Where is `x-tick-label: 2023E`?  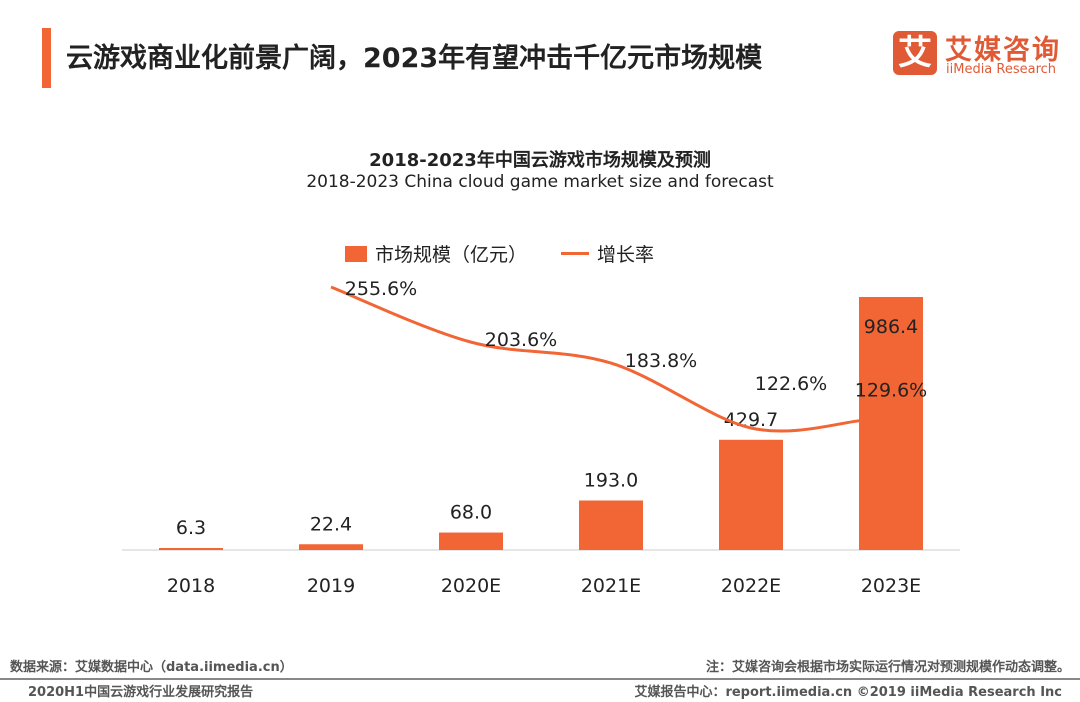 x-tick-label: 2023E is located at coordinates (891, 586).